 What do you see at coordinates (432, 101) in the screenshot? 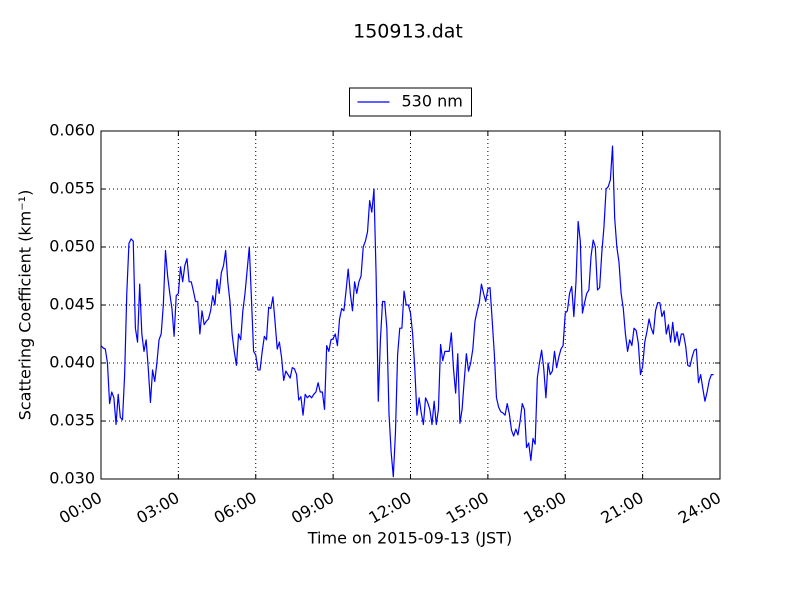
I see `legend-label: 530 nm` at bounding box center [432, 101].